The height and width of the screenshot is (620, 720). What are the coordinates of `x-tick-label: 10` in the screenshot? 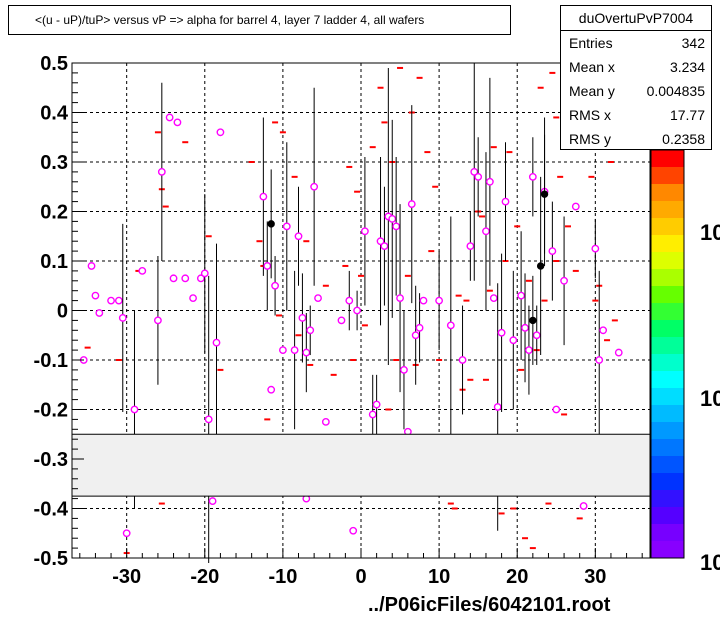 It's located at (439, 577).